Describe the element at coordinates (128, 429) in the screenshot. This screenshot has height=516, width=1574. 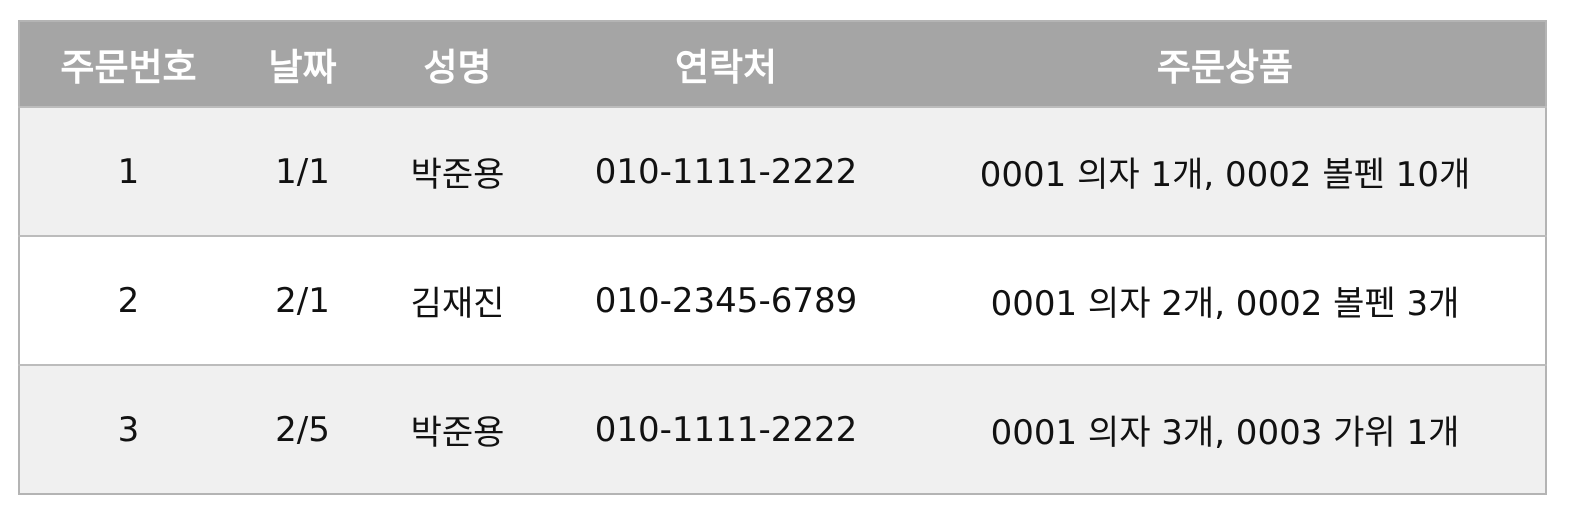
I see `cell-order-number: 3` at that location.